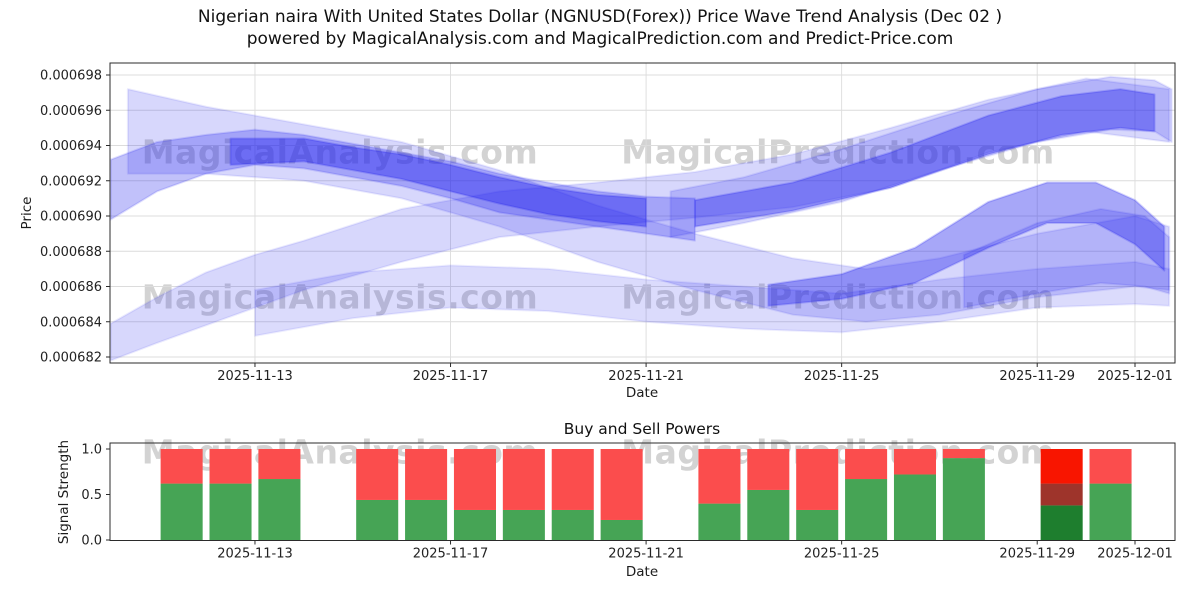  I want to click on signal-strength-axis-label: Signal Strength, so click(64, 492).